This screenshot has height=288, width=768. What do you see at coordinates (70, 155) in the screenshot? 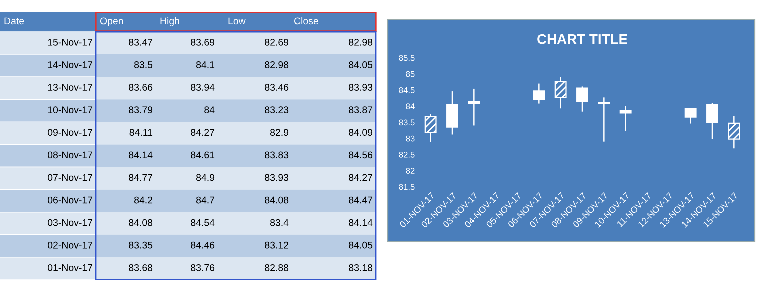
I see `category-label: 08-Nov-17` at bounding box center [70, 155].